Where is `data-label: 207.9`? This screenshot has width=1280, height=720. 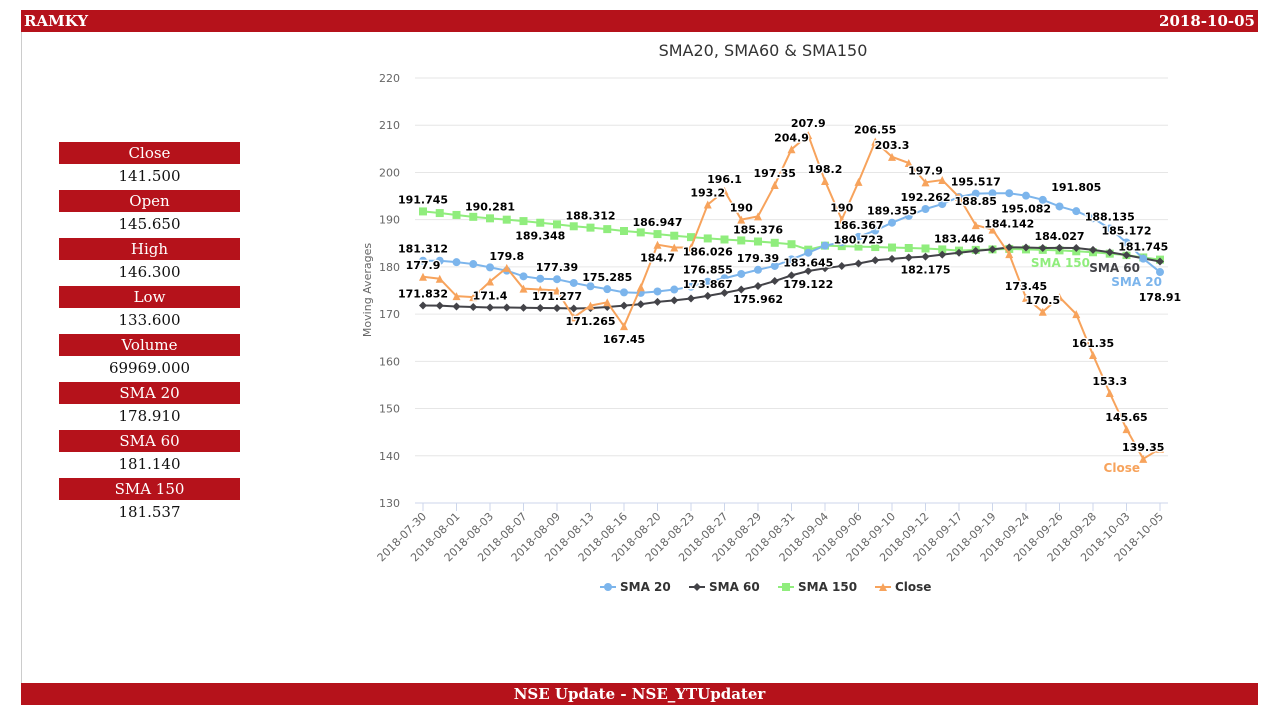 data-label: 207.9 is located at coordinates (808, 123).